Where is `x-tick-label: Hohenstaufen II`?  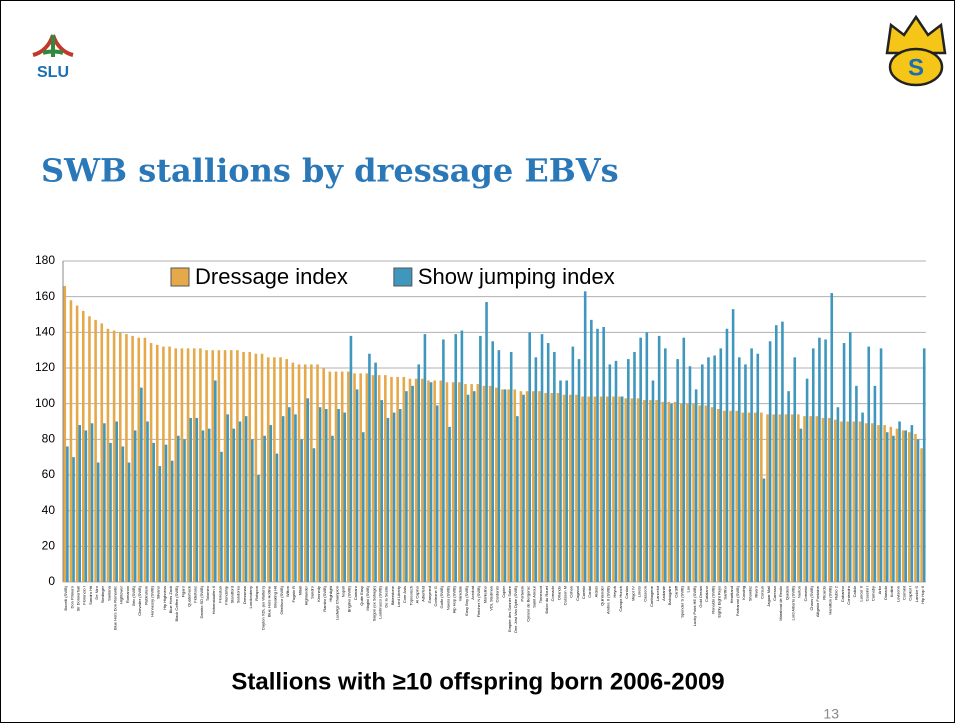
x-tick-label: Hohenstaufen II is located at coordinates (213, 600).